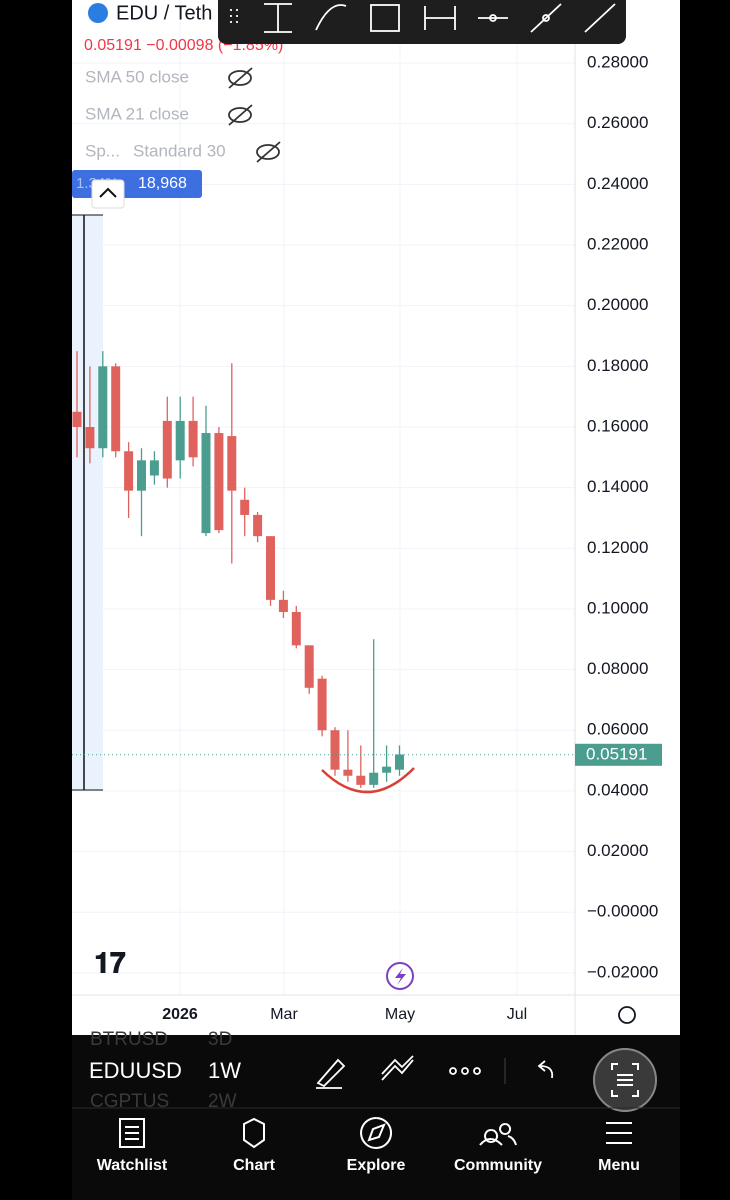 The image size is (730, 1200). Describe the element at coordinates (517, 1014) in the screenshot. I see `x-tick-label: Jul` at that location.